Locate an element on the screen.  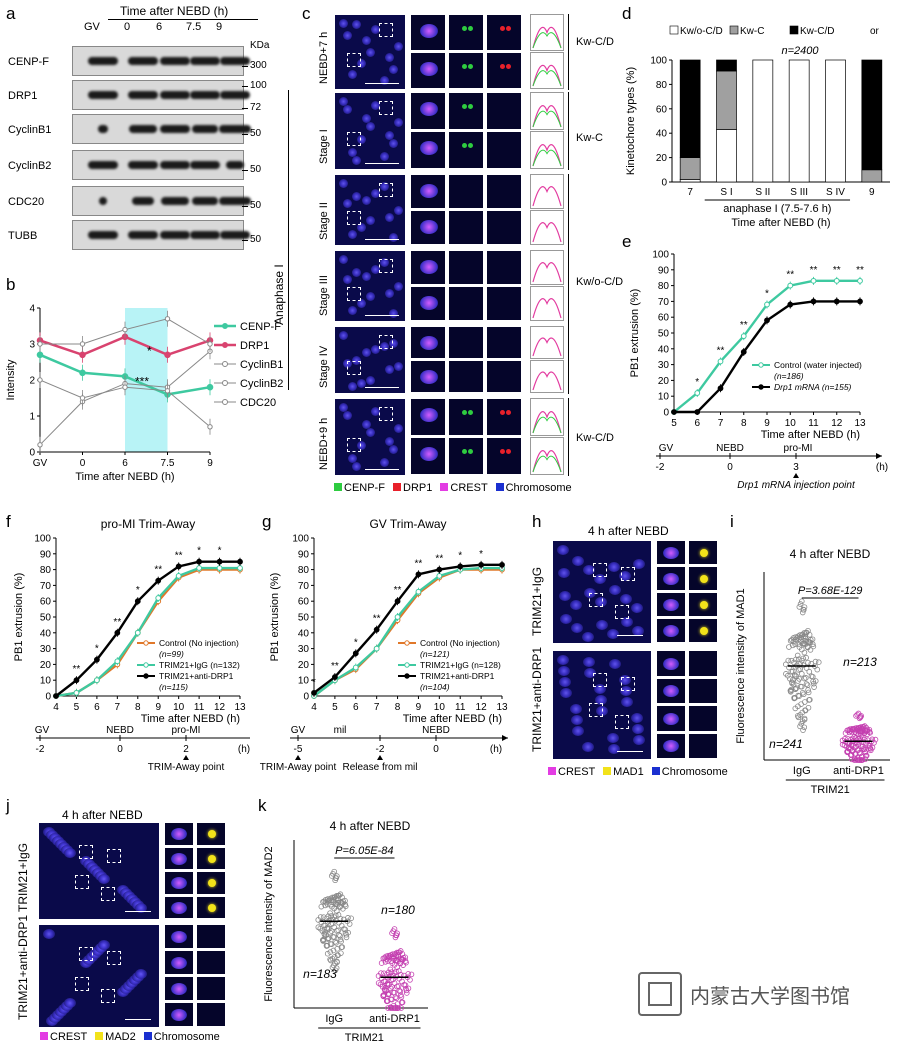
c-row-label-2: Stage II is located at coordinates (324, 221).